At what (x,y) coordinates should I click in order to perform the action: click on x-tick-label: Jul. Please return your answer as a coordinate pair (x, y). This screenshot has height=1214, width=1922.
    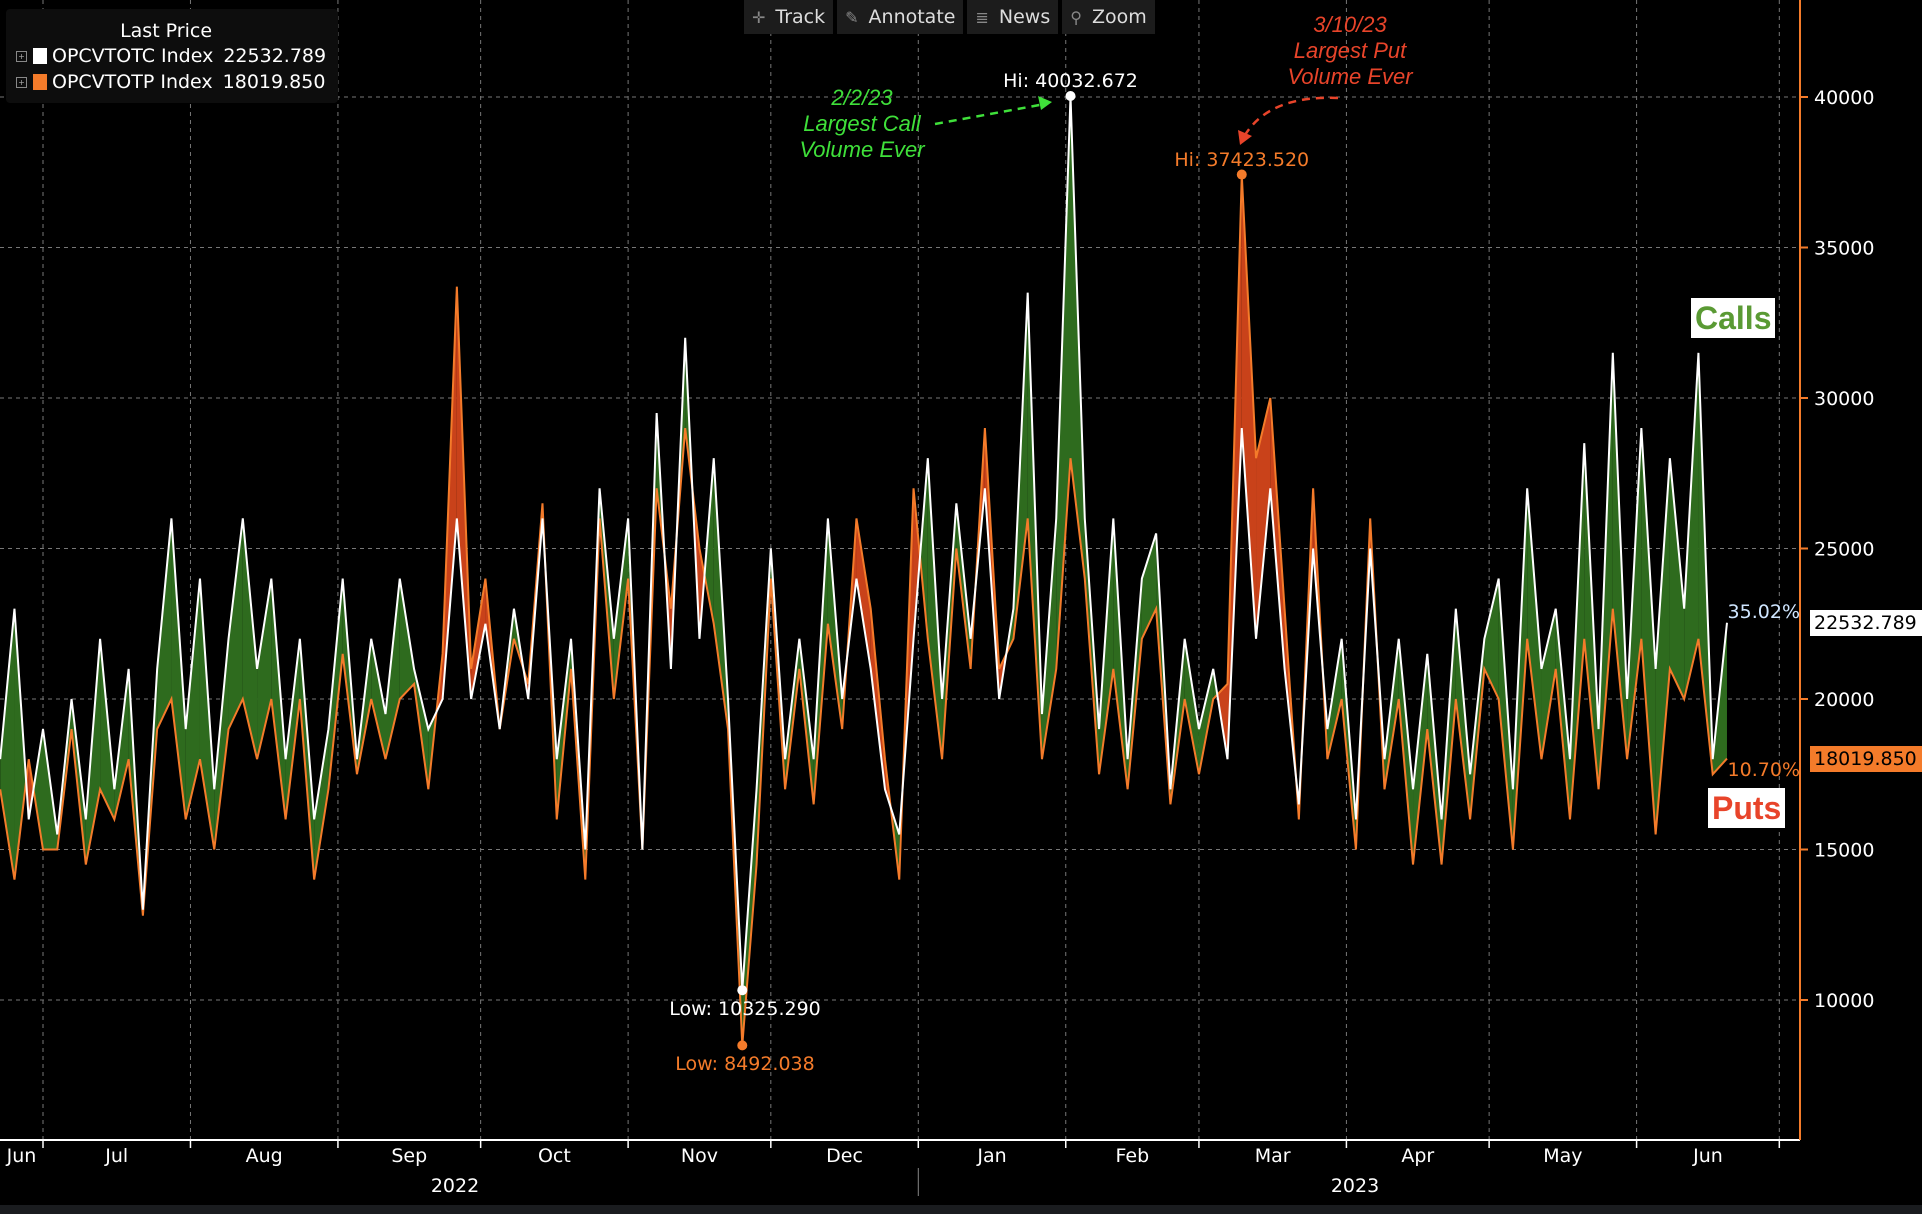
    Looking at the image, I should click on (116, 1156).